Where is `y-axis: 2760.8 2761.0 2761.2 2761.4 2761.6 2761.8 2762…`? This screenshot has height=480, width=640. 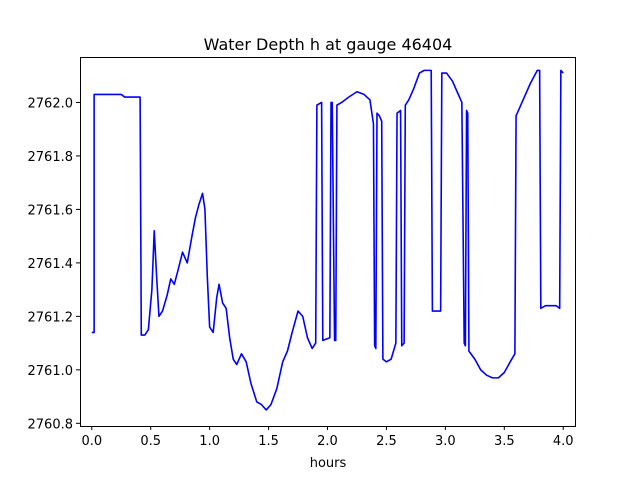
y-axis: 2760.8 2761.0 2761.2 2761.4 2761.6 2761.8 2762… is located at coordinates (54, 264).